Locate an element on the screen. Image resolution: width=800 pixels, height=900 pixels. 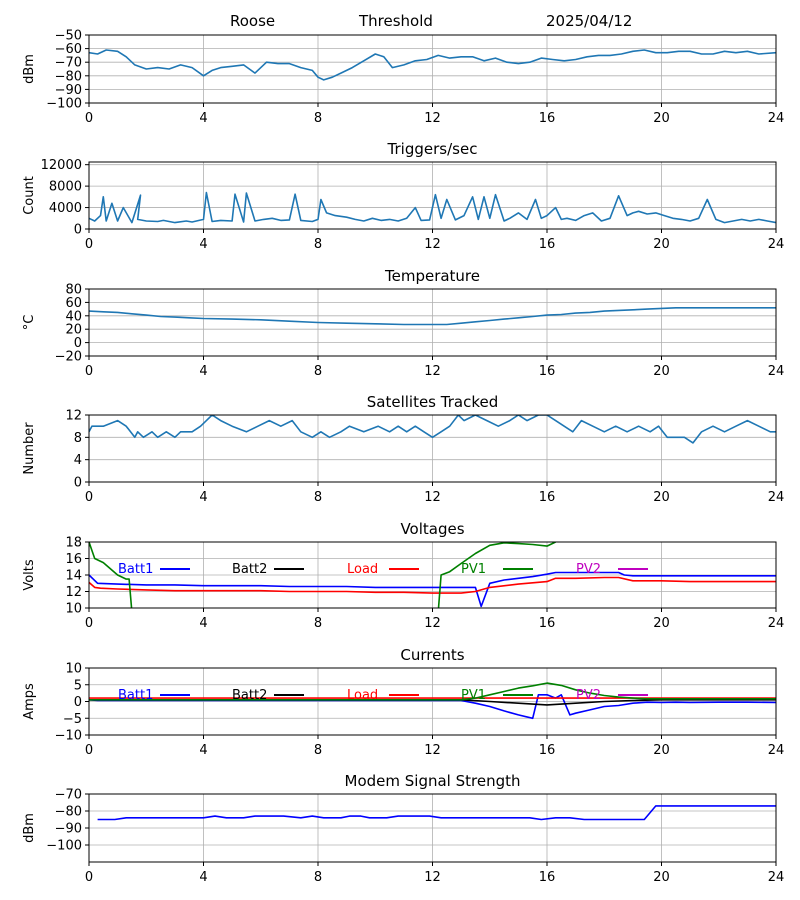
y-tick-label: 8000 is located at coordinates (65, 187).